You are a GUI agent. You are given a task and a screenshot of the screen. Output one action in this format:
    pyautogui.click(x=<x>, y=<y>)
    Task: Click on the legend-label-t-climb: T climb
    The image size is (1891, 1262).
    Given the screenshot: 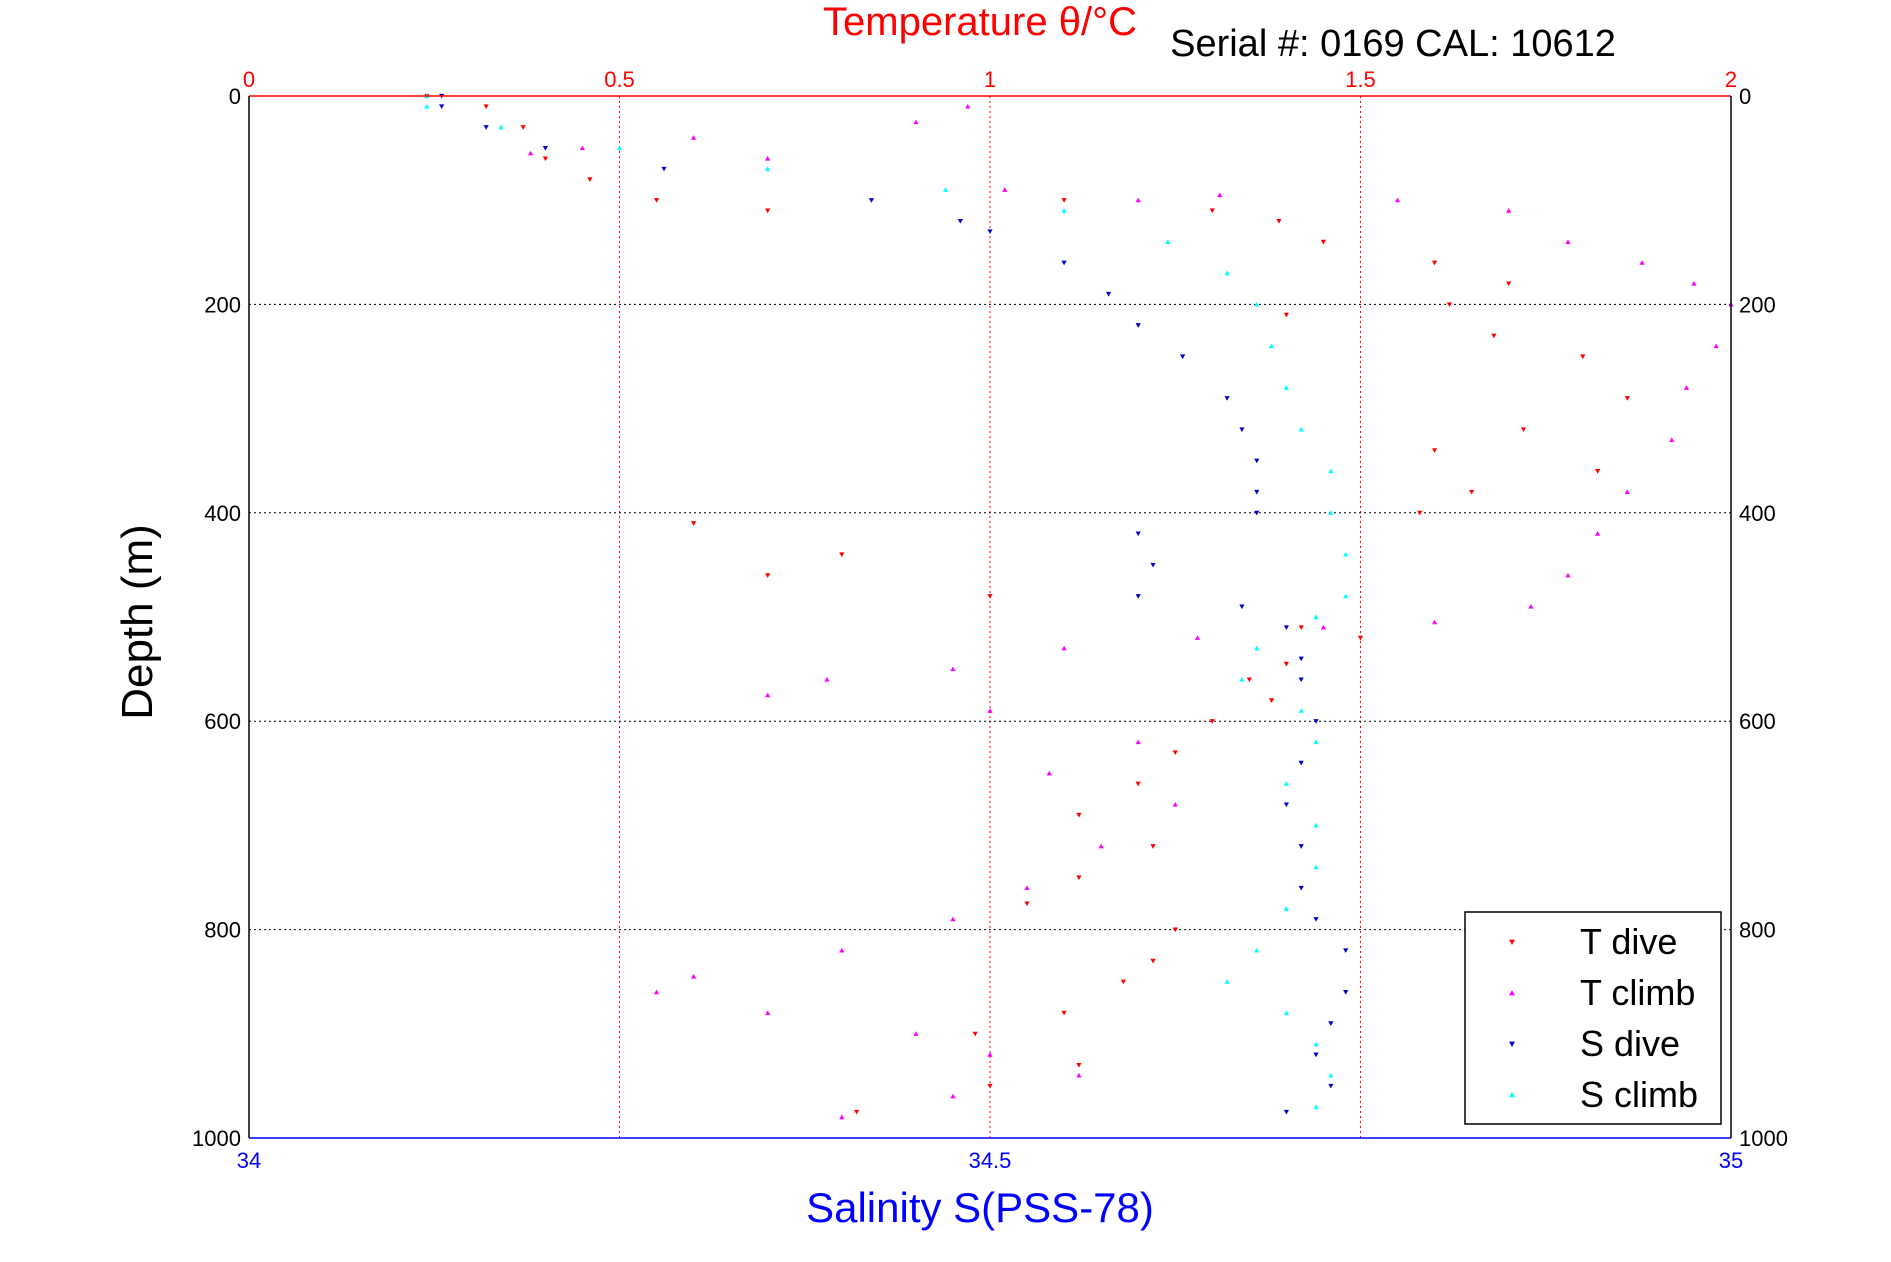 What is the action you would take?
    pyautogui.click(x=1637, y=992)
    